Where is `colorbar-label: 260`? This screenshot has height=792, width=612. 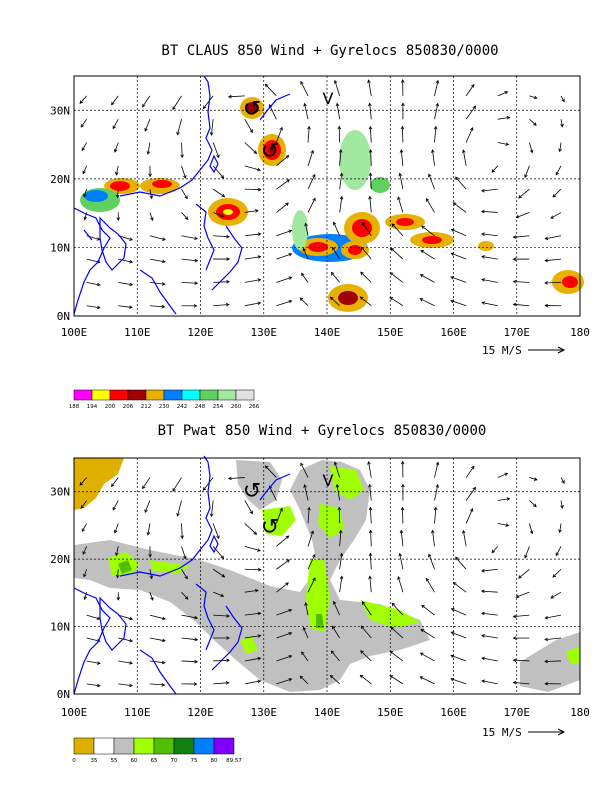
colorbar-label: 260 is located at coordinates (236, 407).